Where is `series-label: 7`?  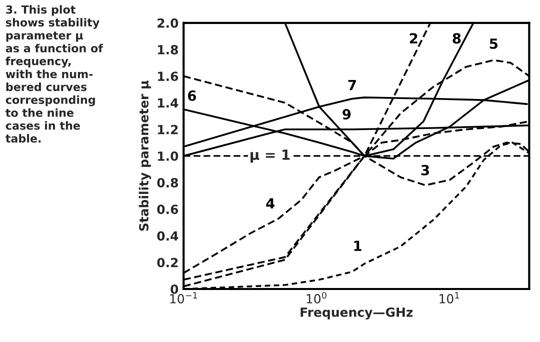
series-label: 7 is located at coordinates (352, 85).